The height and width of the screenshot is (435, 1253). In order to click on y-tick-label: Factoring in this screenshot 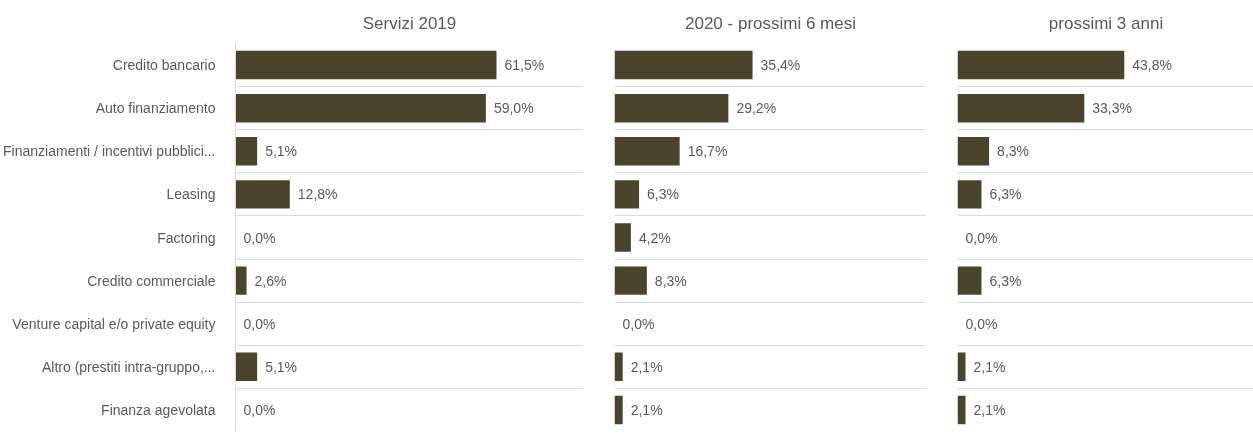, I will do `click(186, 237)`.